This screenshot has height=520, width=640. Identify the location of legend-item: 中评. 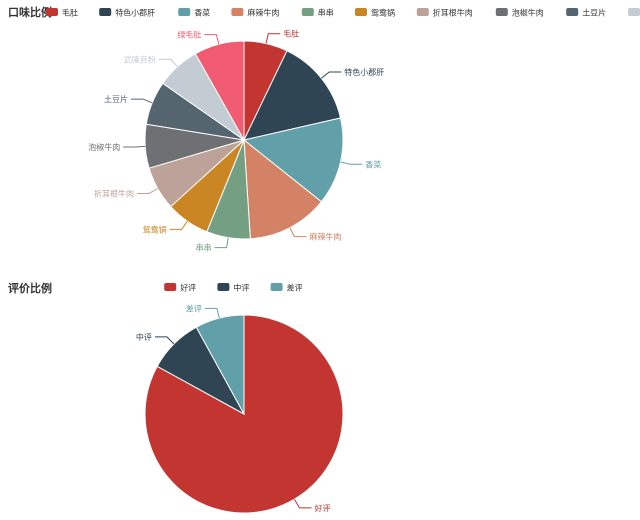
(233, 288).